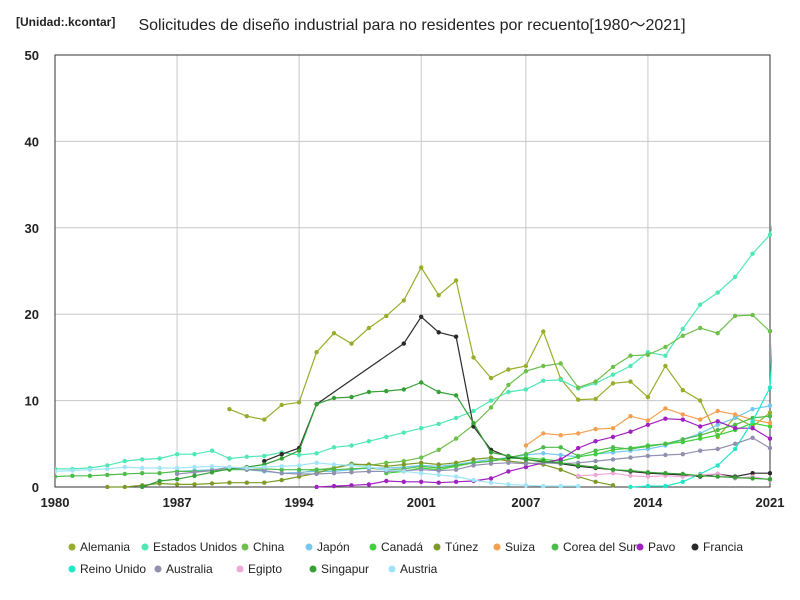 The image size is (800, 600). I want to click on data-point-francia, so click(281, 454).